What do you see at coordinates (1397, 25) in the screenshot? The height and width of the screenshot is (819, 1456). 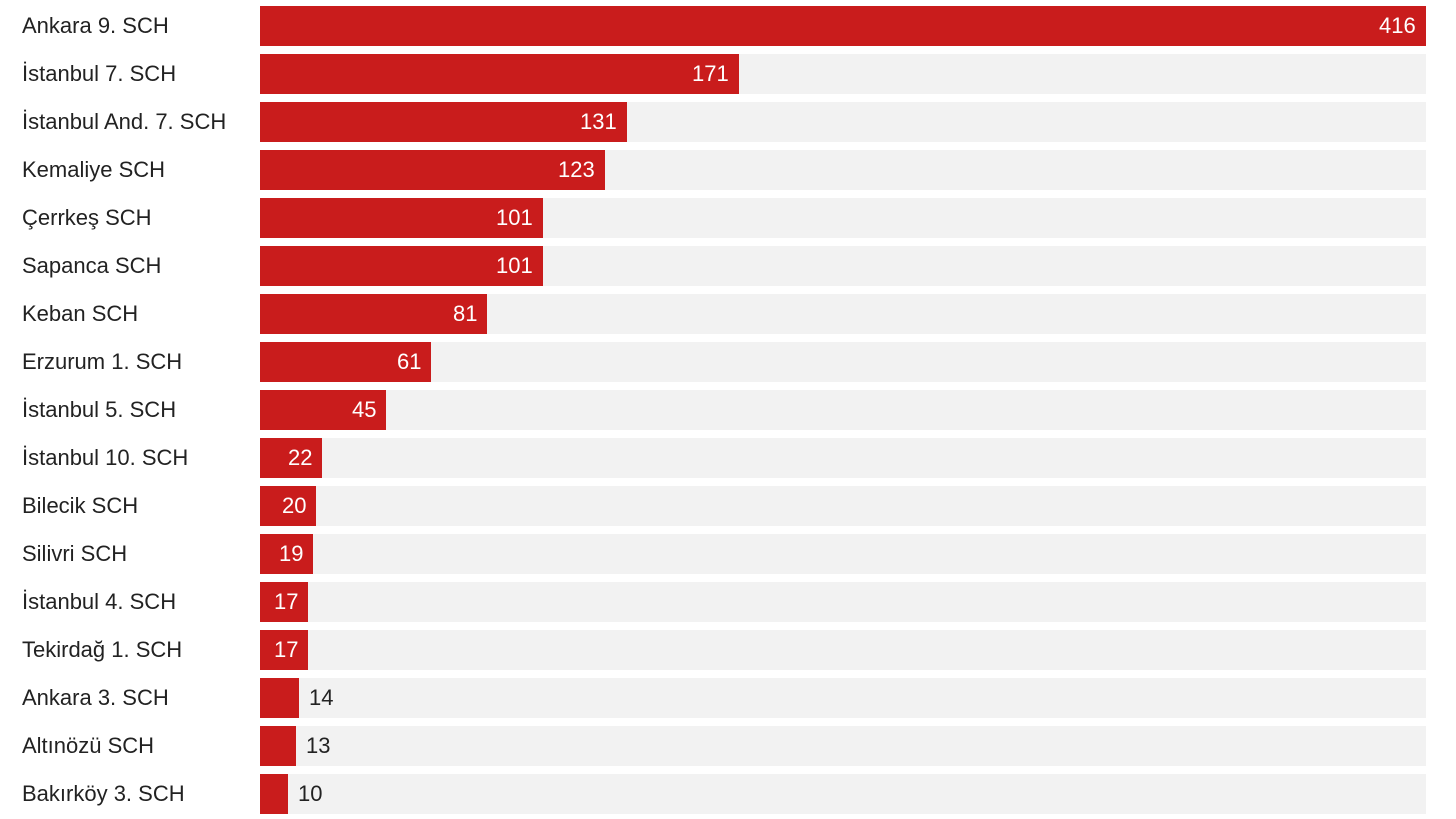 I see `value-label: 416` at bounding box center [1397, 25].